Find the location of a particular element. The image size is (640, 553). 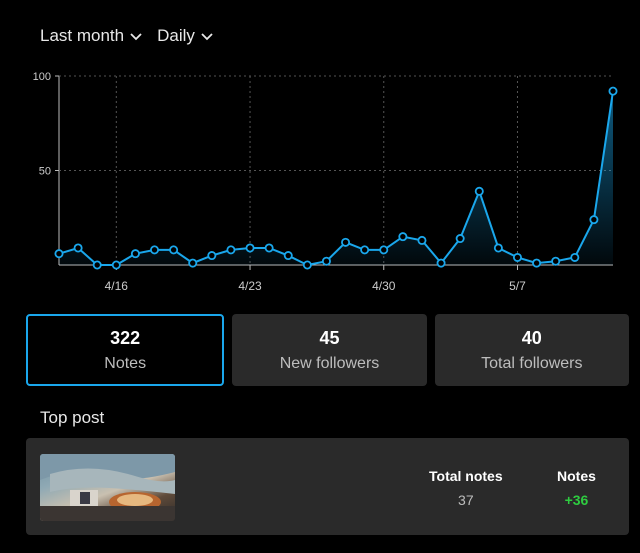

stat-label: Notes is located at coordinates (125, 363).